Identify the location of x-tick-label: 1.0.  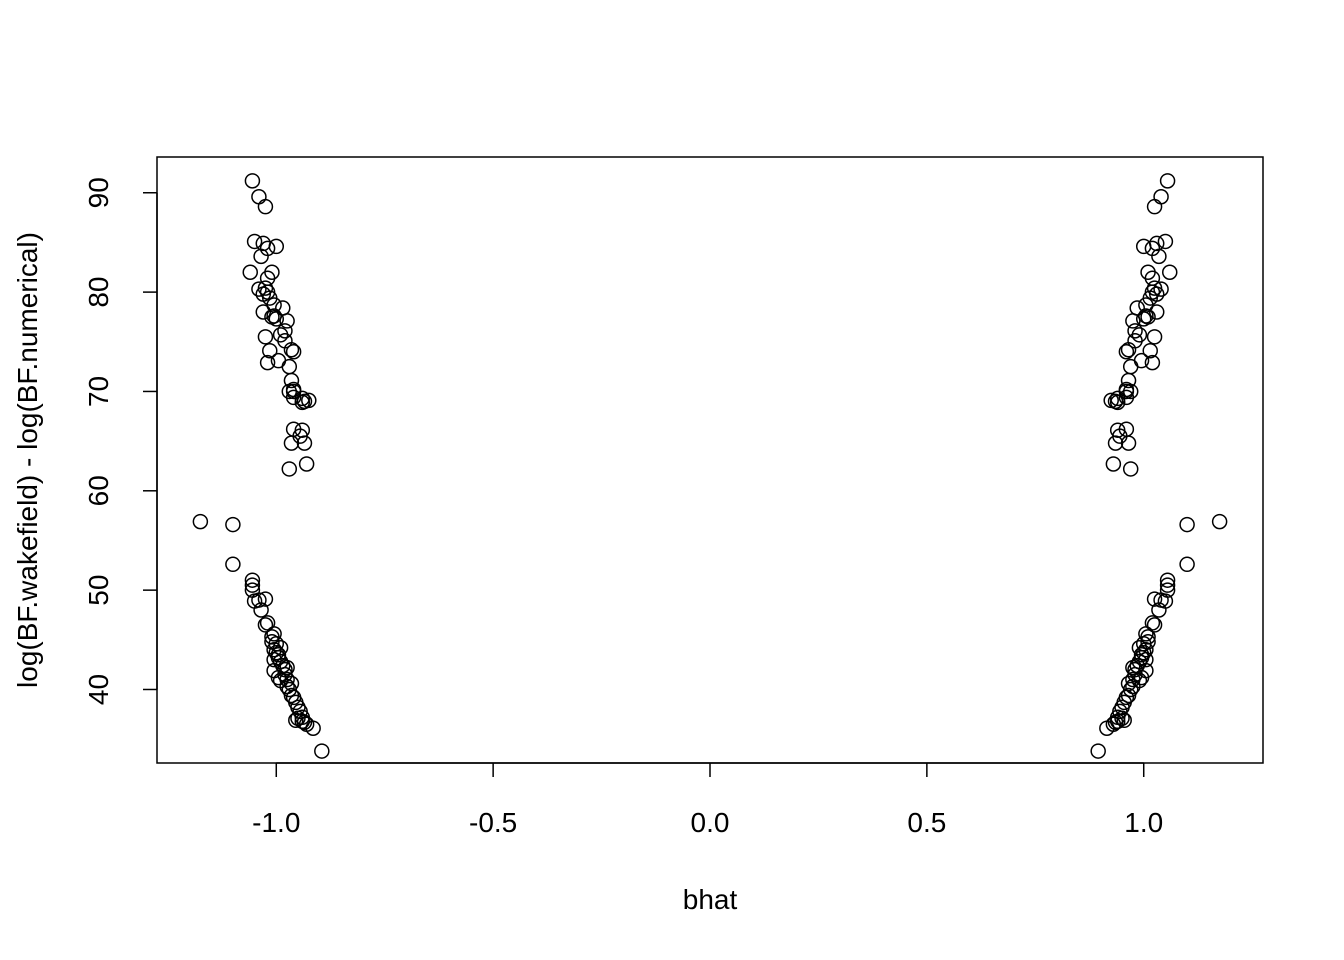
(1143, 822).